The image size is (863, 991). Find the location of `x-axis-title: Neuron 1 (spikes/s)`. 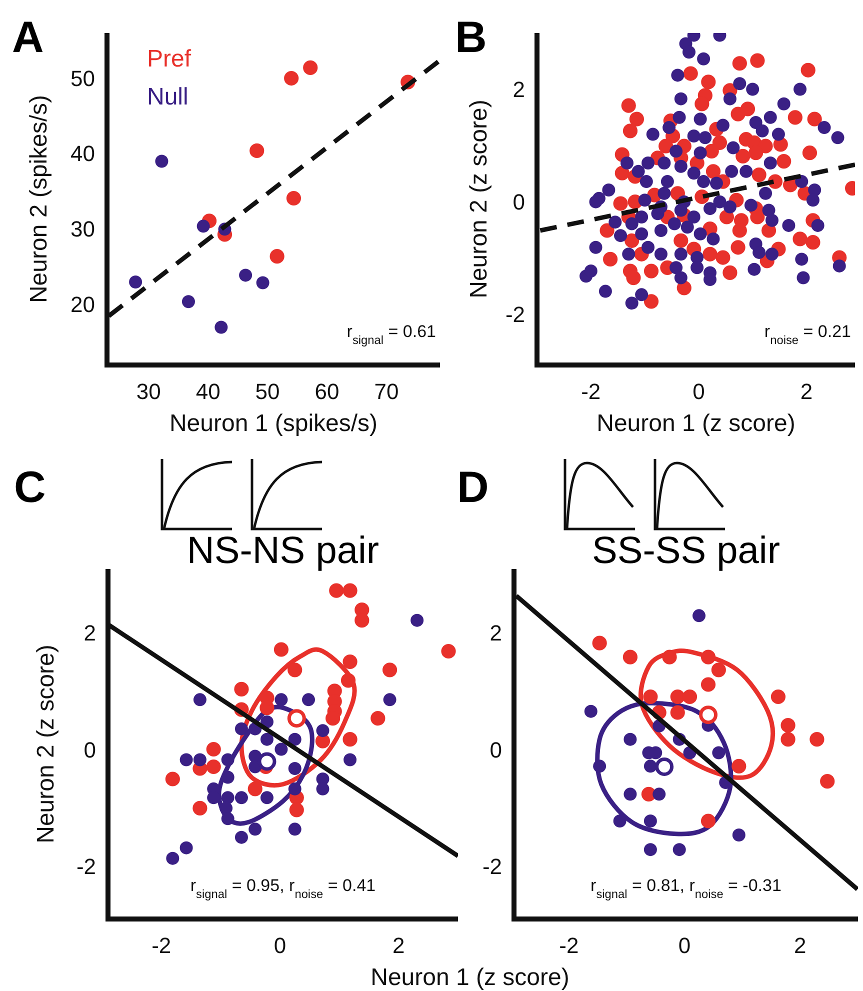

x-axis-title: Neuron 1 (spikes/s) is located at coordinates (273, 423).